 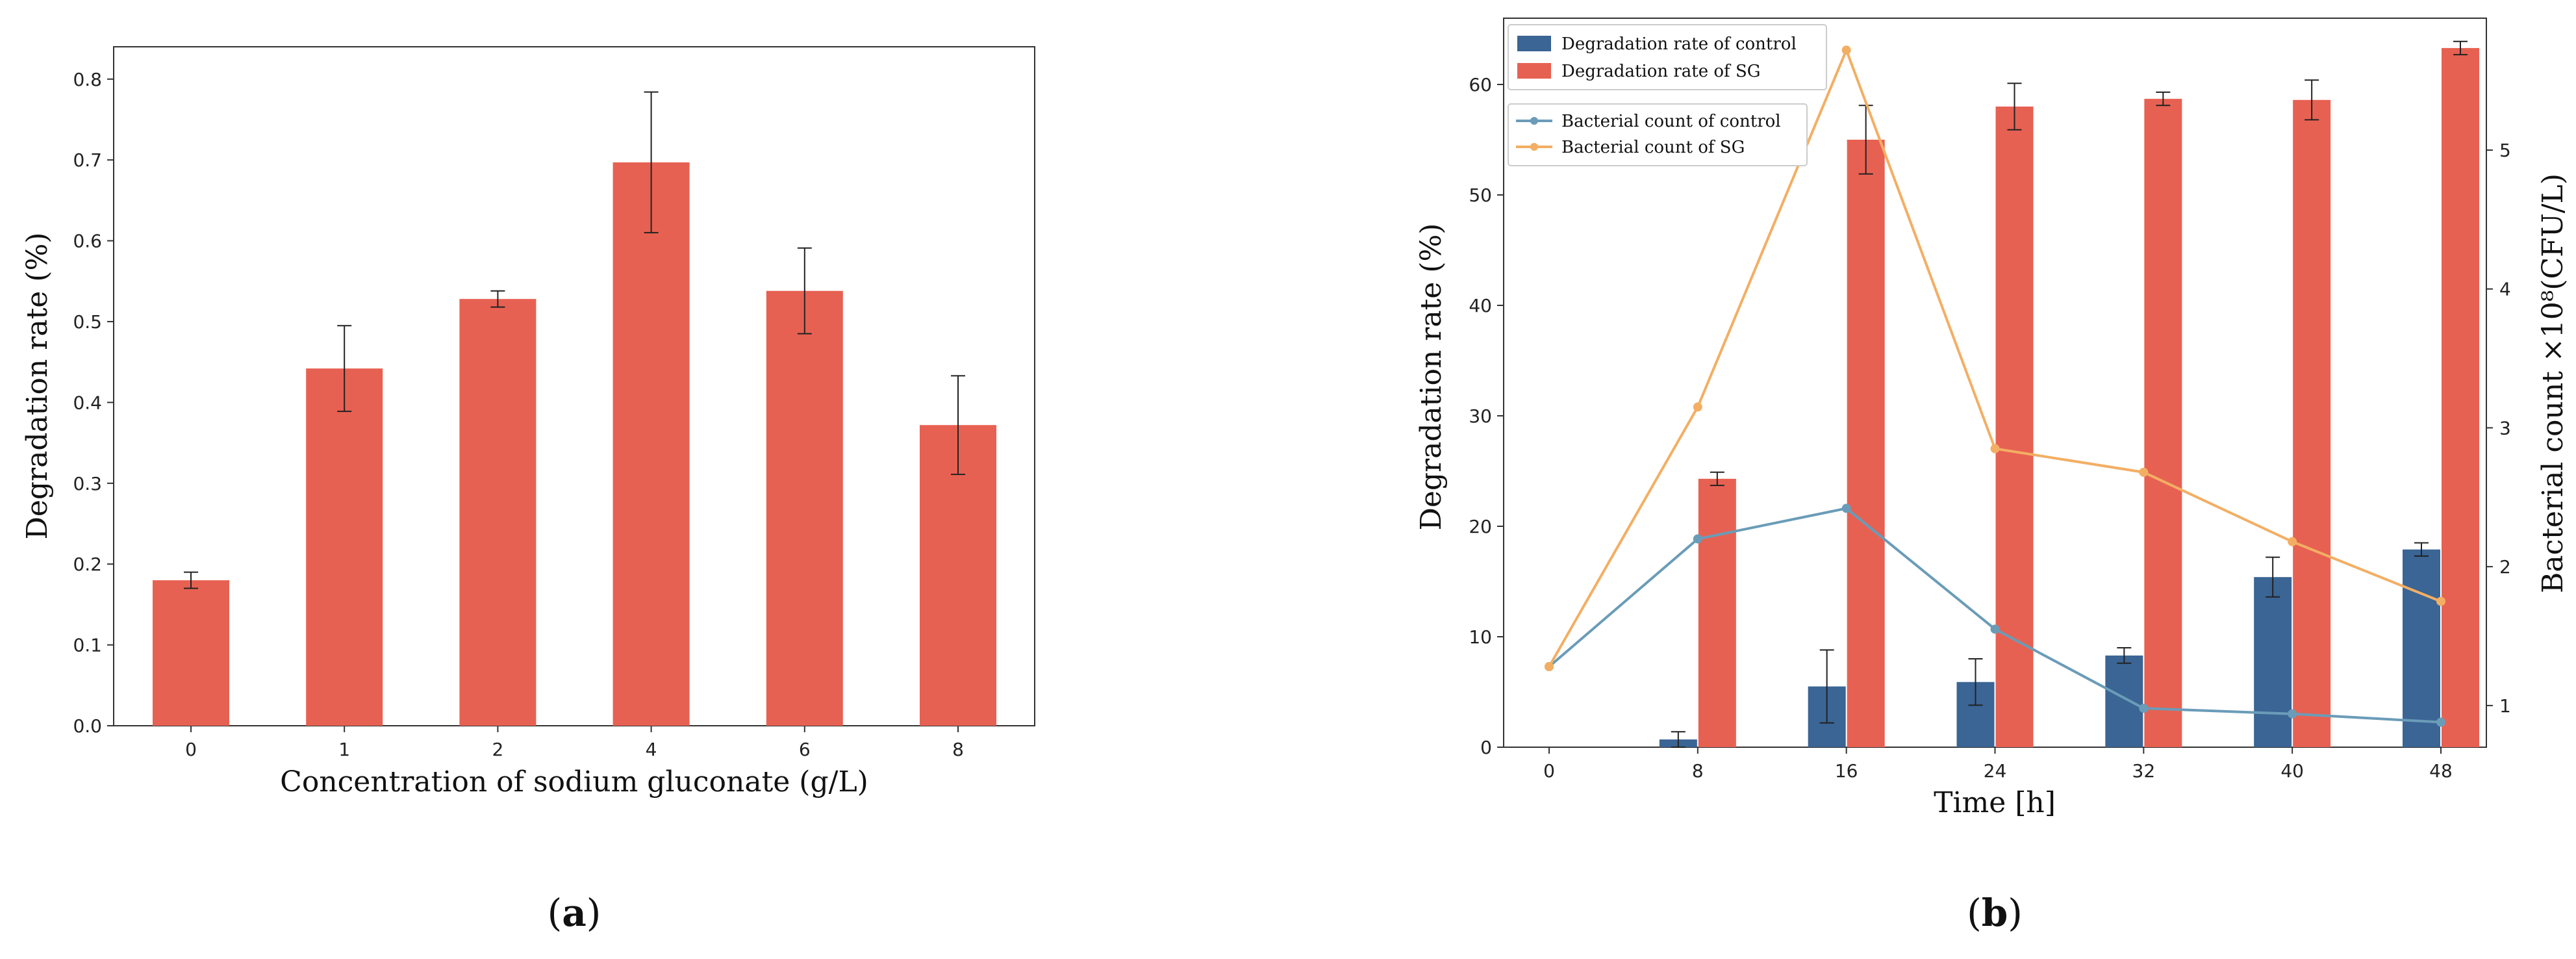 I want to click on point-bacterial-sg-8h, so click(x=1697, y=407).